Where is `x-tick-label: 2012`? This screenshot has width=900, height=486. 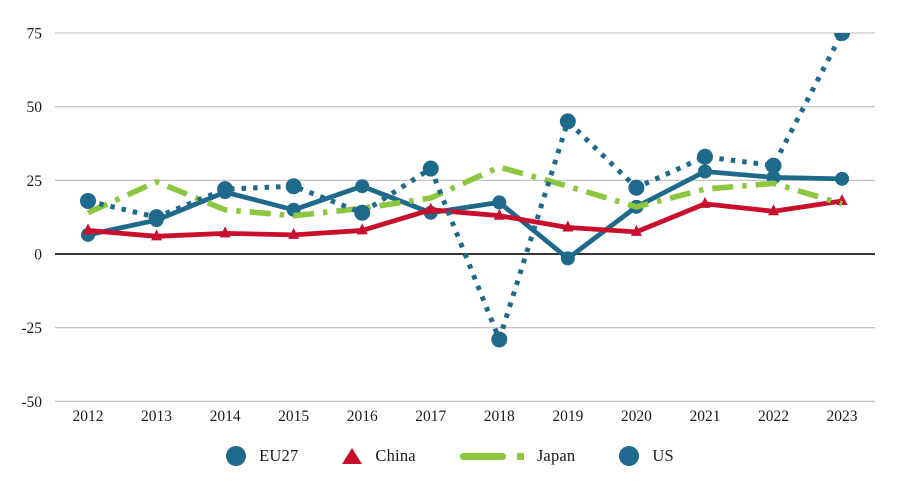 x-tick-label: 2012 is located at coordinates (88, 416).